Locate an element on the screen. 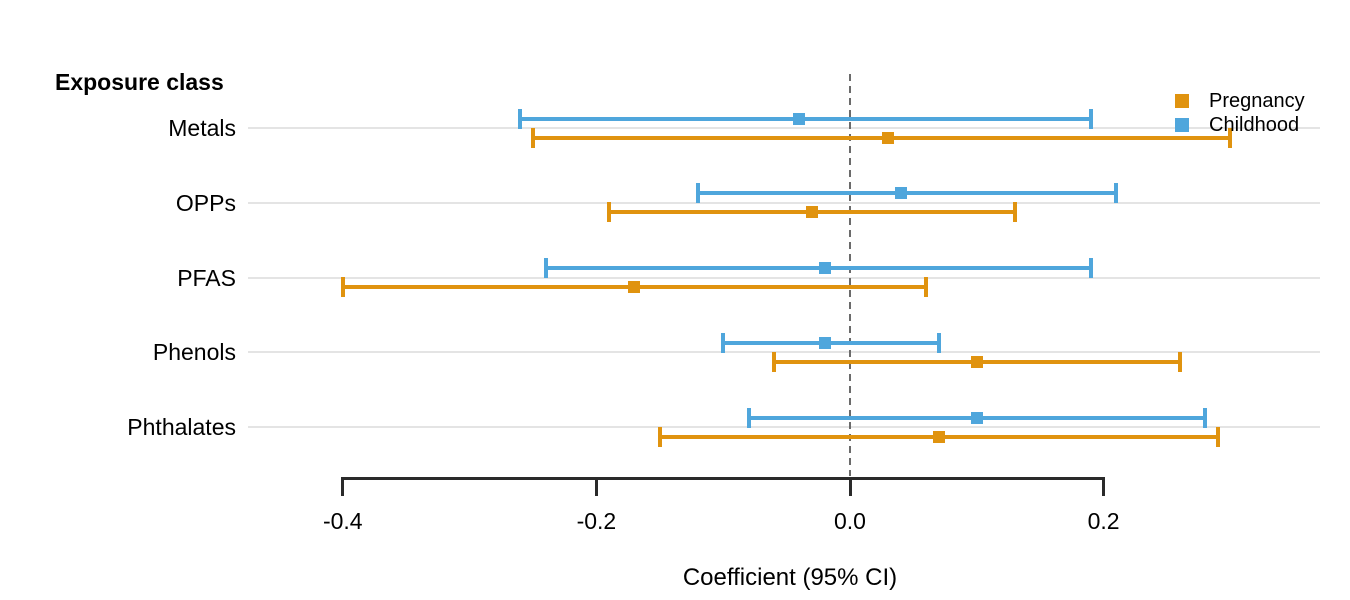 The image size is (1350, 600). errorbar-childhood-metals is located at coordinates (805, 118).